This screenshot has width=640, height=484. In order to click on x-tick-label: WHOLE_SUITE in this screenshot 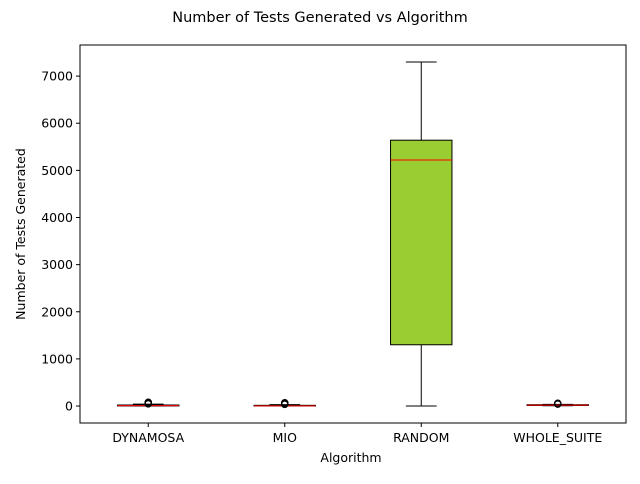, I will do `click(557, 437)`.